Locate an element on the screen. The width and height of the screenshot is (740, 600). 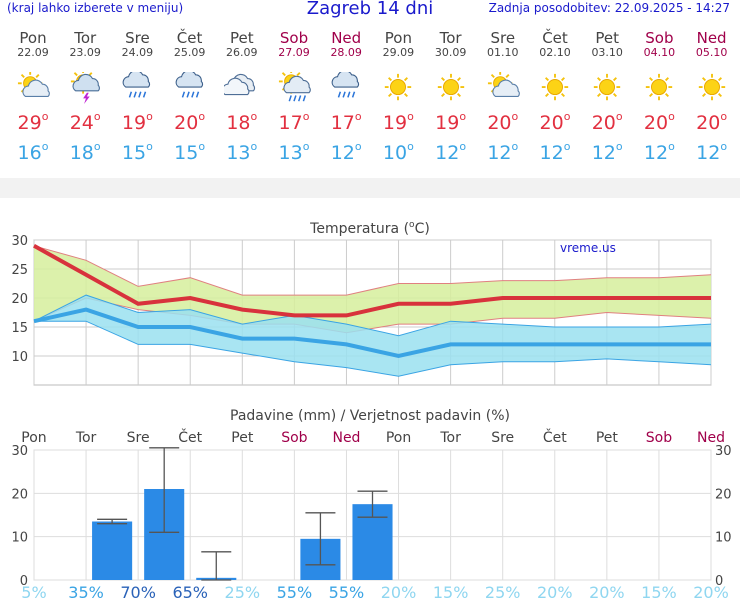
max-temp-range-band-upper is located at coordinates (372, 270).